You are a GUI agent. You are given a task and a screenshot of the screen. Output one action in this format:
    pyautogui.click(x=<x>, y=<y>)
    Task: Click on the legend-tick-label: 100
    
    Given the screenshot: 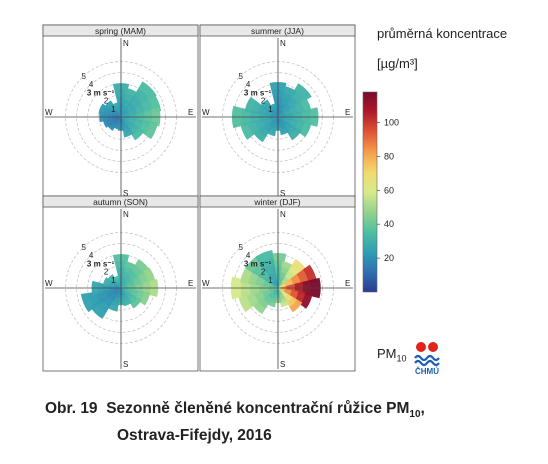 What is the action you would take?
    pyautogui.click(x=391, y=123)
    